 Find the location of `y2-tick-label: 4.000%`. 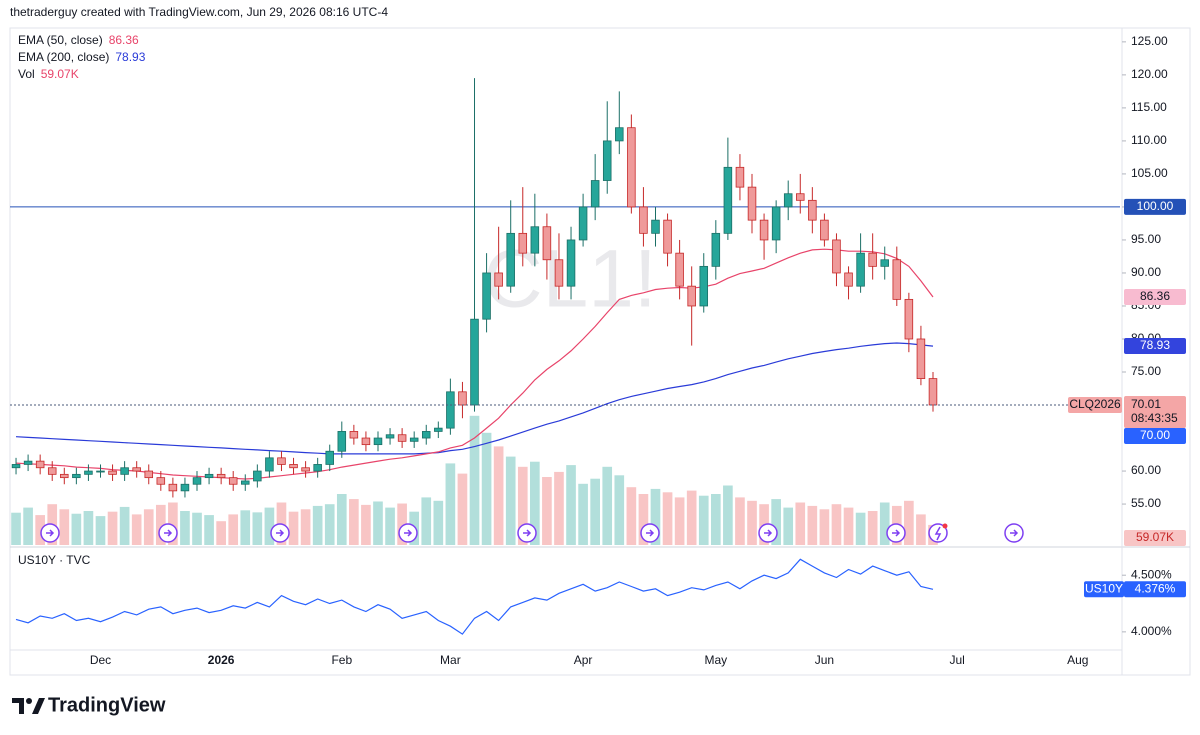

y2-tick-label: 4.000% is located at coordinates (1151, 631).